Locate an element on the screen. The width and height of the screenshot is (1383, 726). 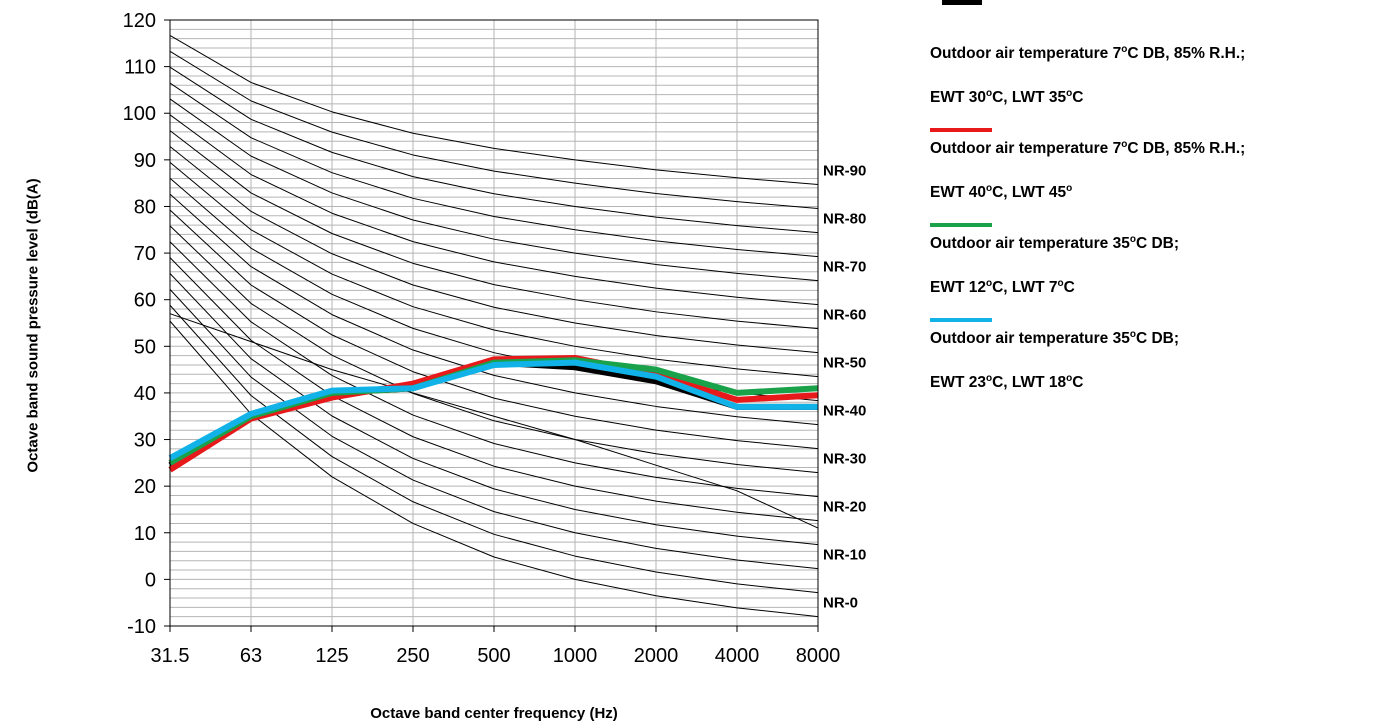
legend-label-line: EWT 23oC, LWT 18oC is located at coordinates (1007, 382).